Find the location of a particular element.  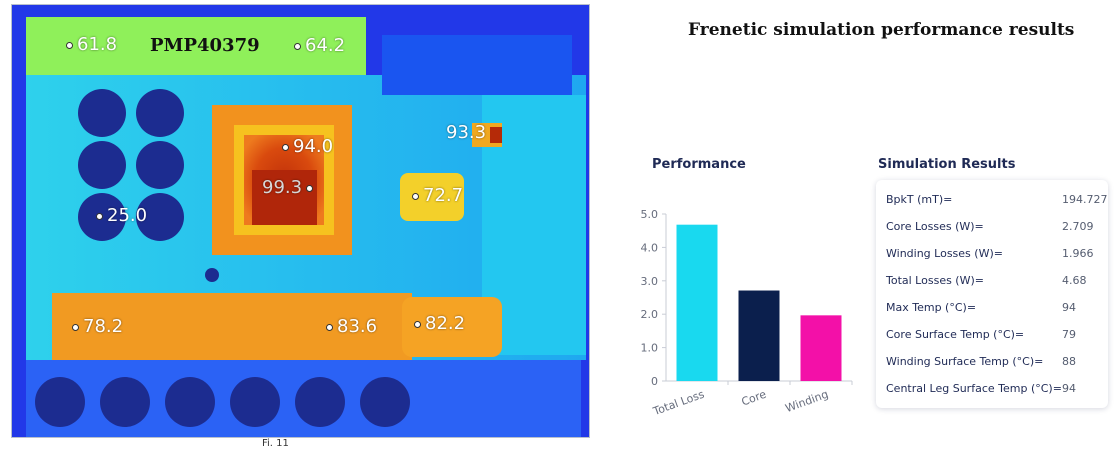

result-label: Core Losses (W)= is located at coordinates (935, 226).